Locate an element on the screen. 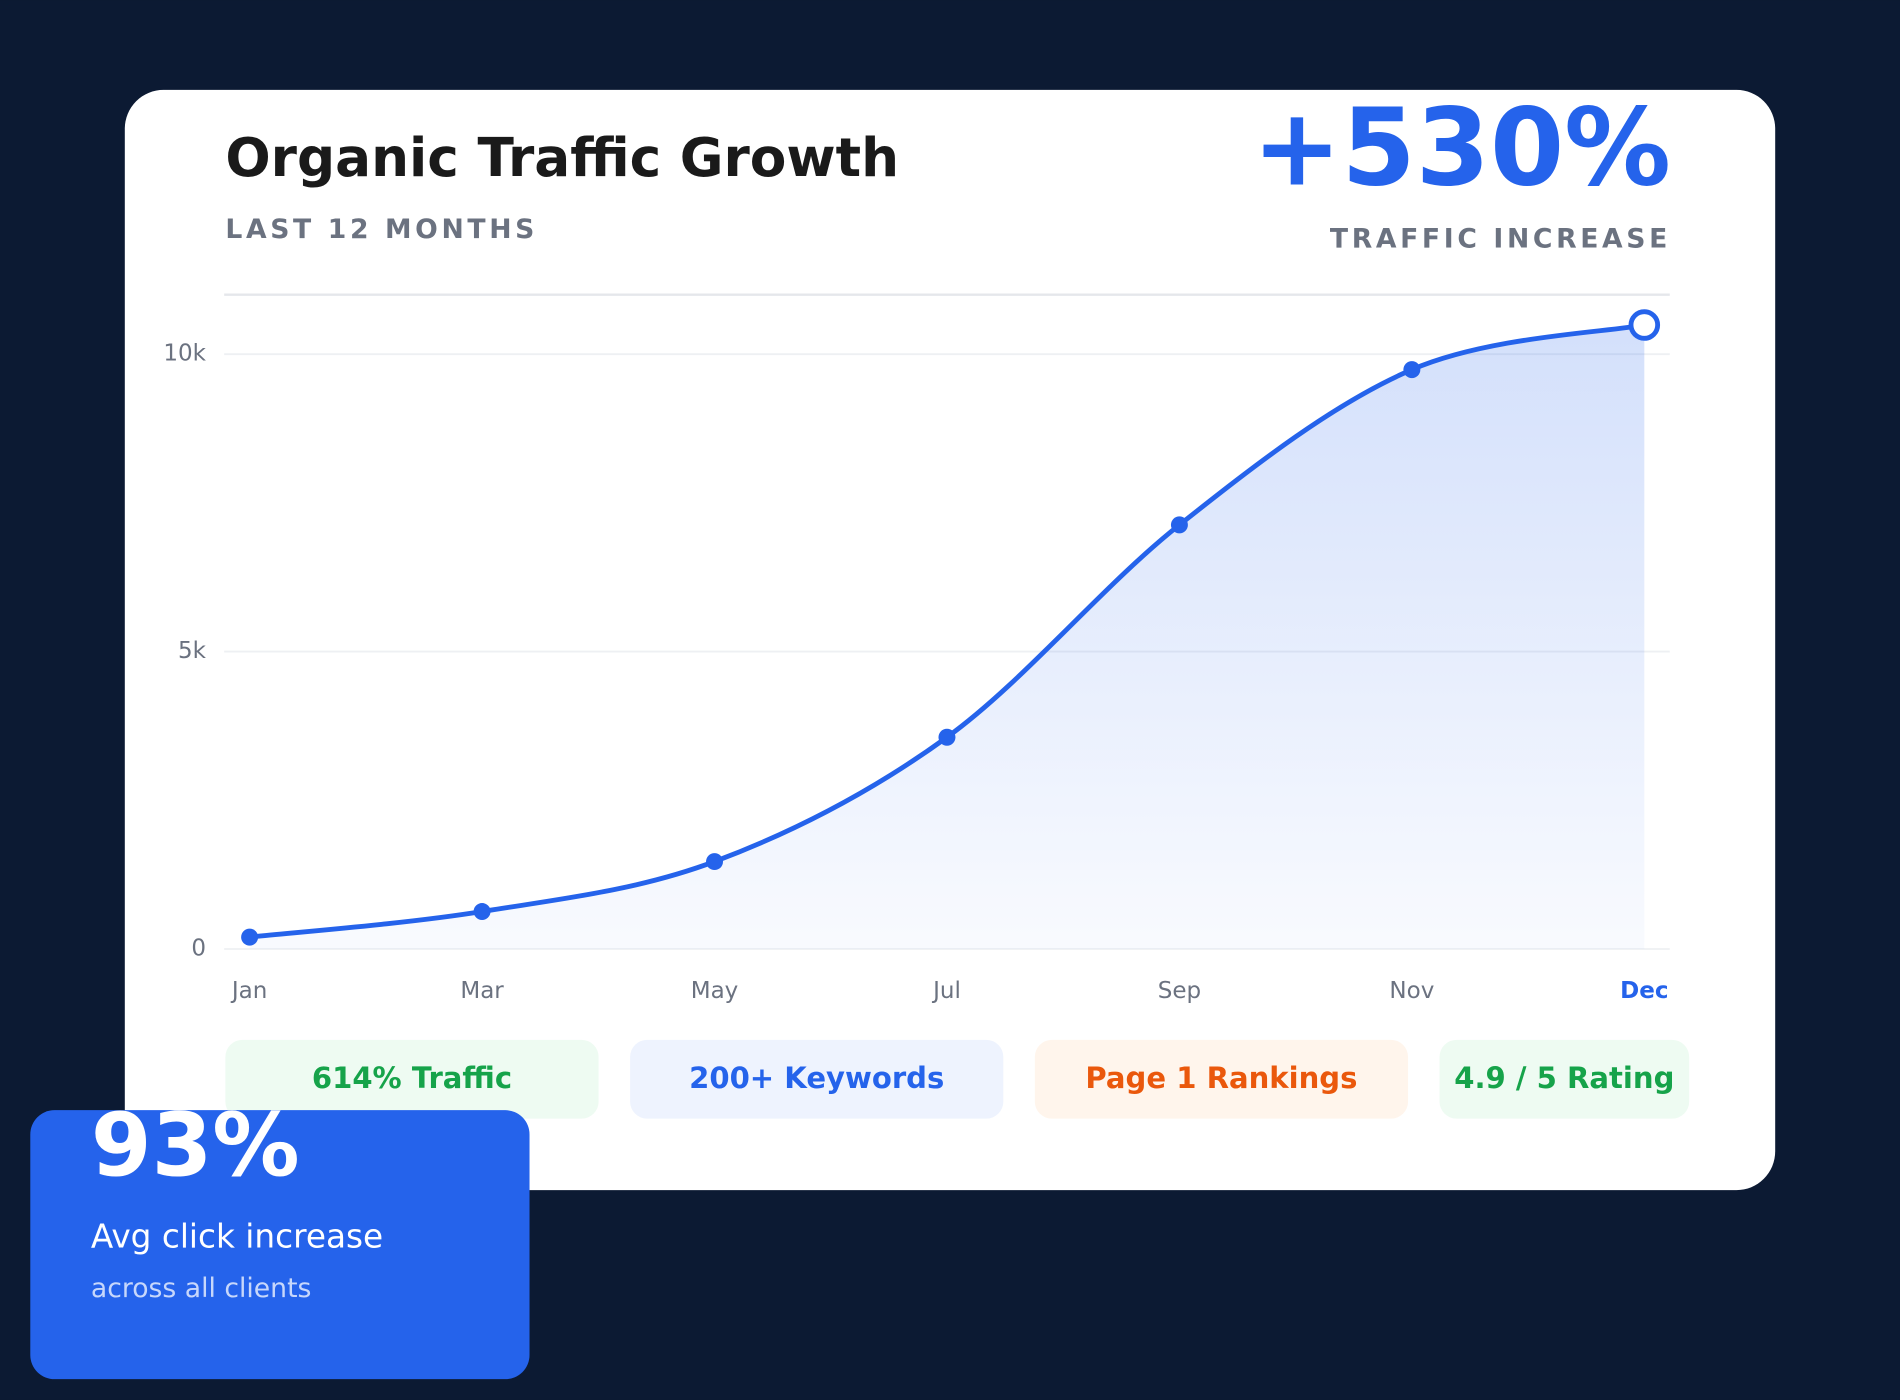 The width and height of the screenshot is (1900, 1400). badge: 614% Traffic is located at coordinates (412, 1078).